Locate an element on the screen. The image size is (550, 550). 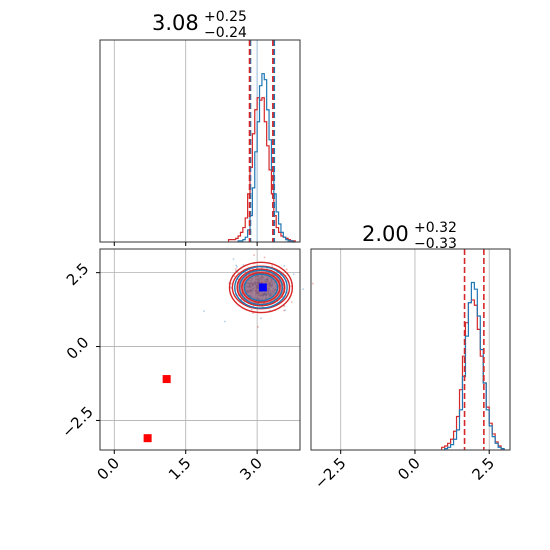
y-tick-label: 2.5 is located at coordinates (78, 274).